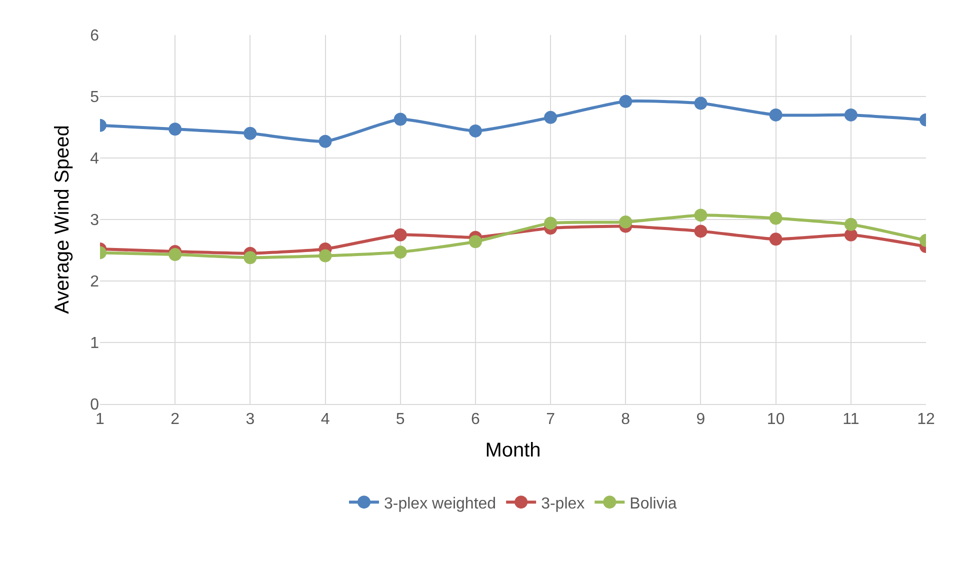  Describe the element at coordinates (250, 419) in the screenshot. I see `x-tick-label: 3` at that location.